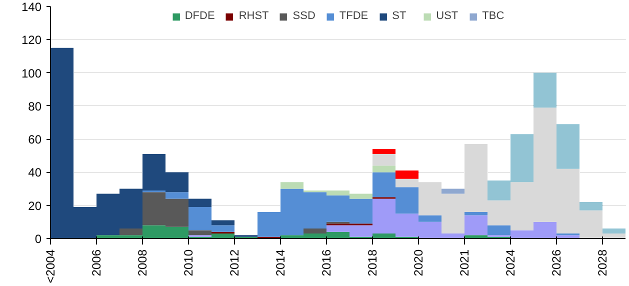 The image size is (629, 286). What do you see at coordinates (419, 262) in the screenshot?
I see `x-tick-label: 2020` at bounding box center [419, 262].